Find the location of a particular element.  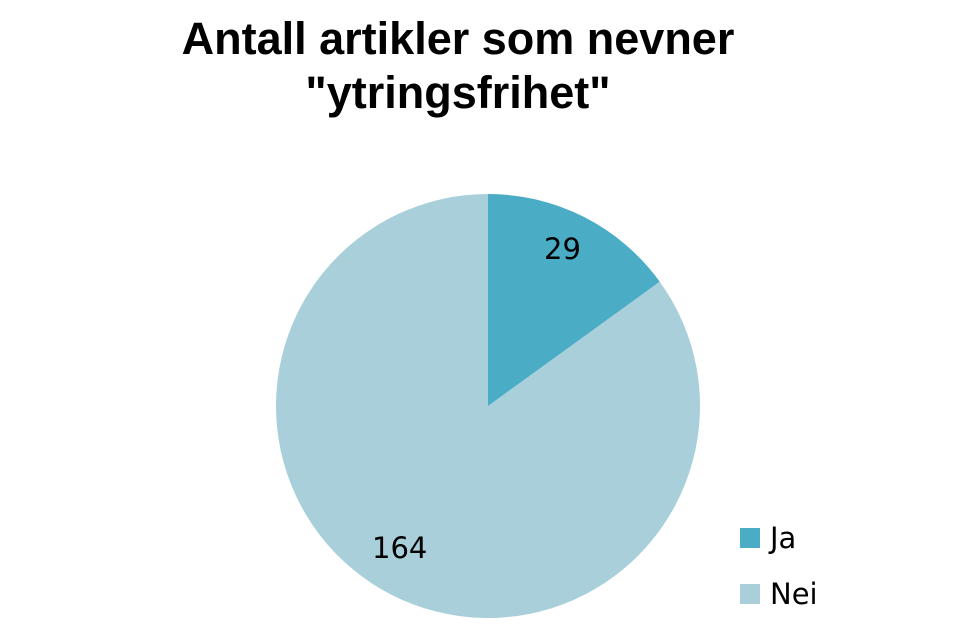

chart-title-line-1: Antall artikler som nevner is located at coordinates (458, 38).